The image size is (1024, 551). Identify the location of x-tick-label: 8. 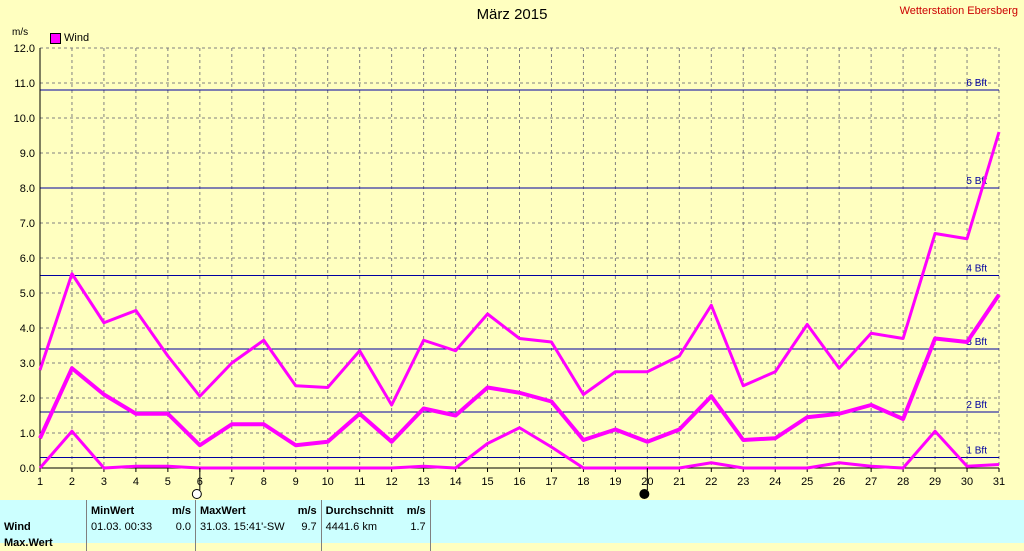
(264, 482).